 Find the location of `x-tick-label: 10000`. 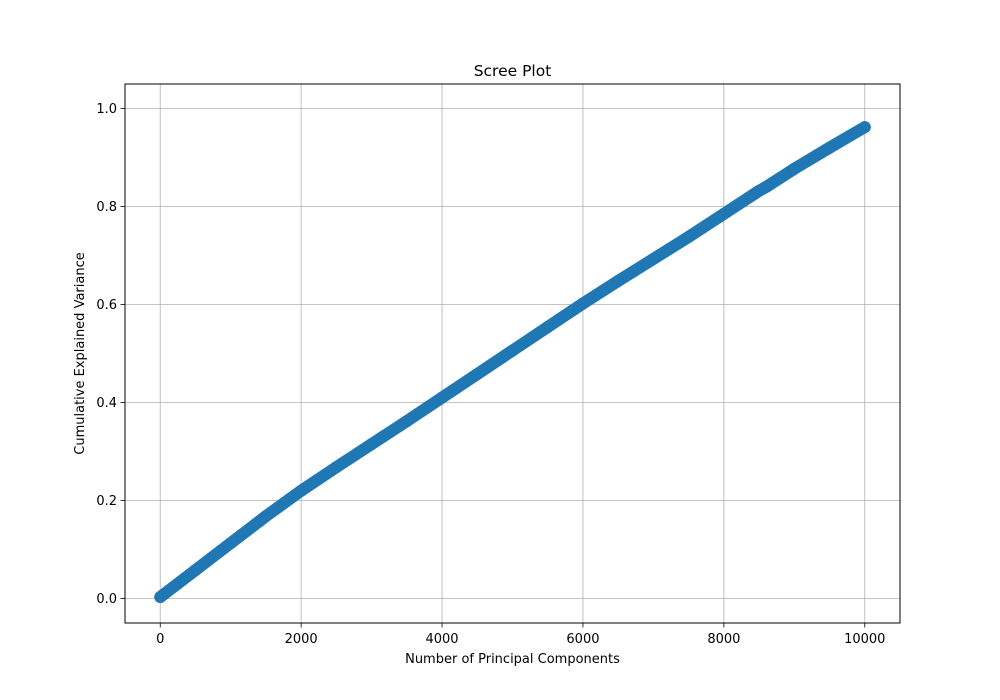

x-tick-label: 10000 is located at coordinates (864, 639).